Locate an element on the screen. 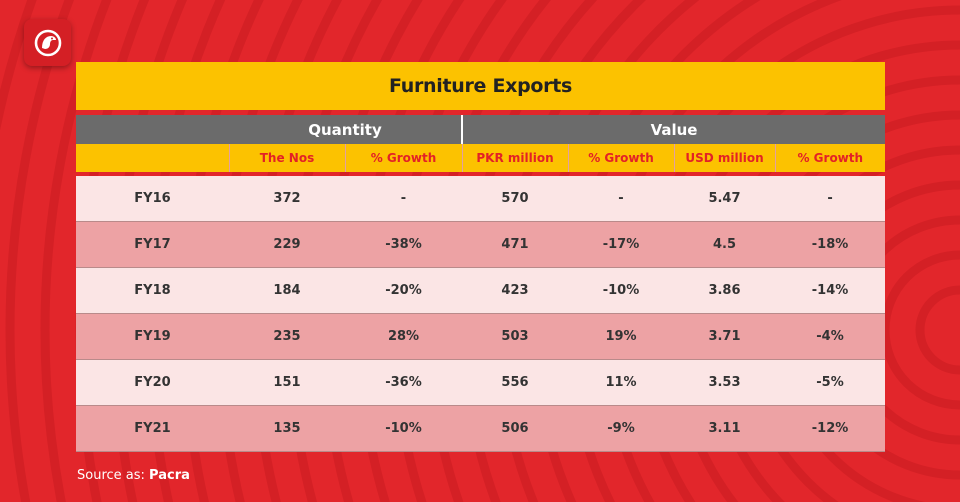  year-cell: FY16 is located at coordinates (152, 199).